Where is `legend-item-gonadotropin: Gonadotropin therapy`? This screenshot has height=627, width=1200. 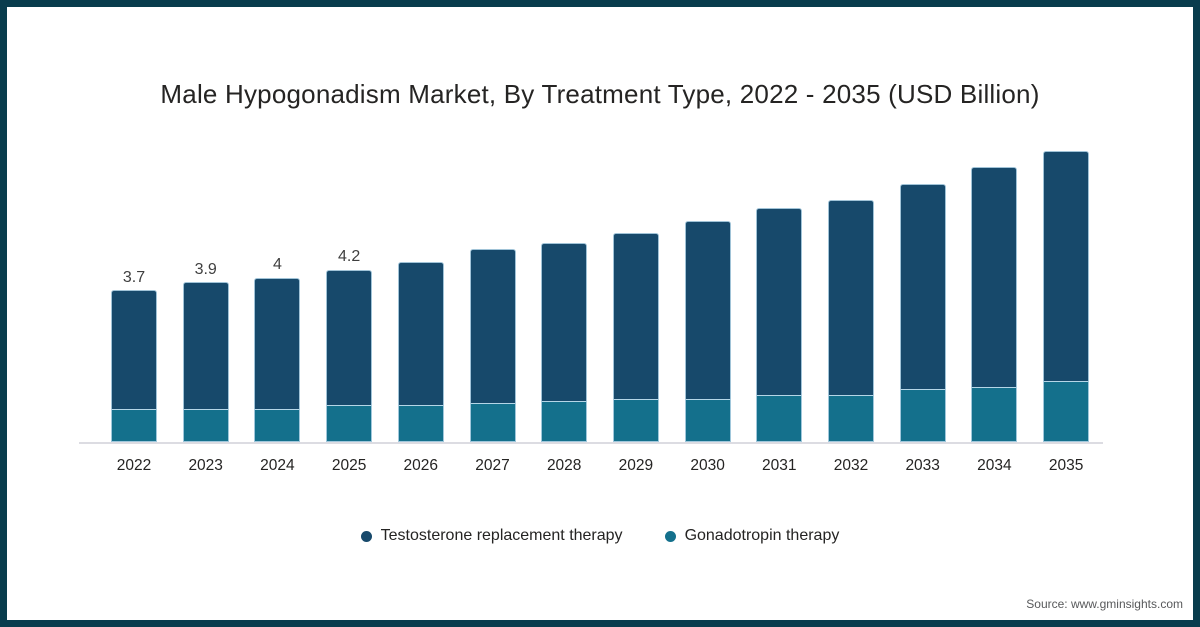
legend-item-gonadotropin: Gonadotropin therapy is located at coordinates (752, 536).